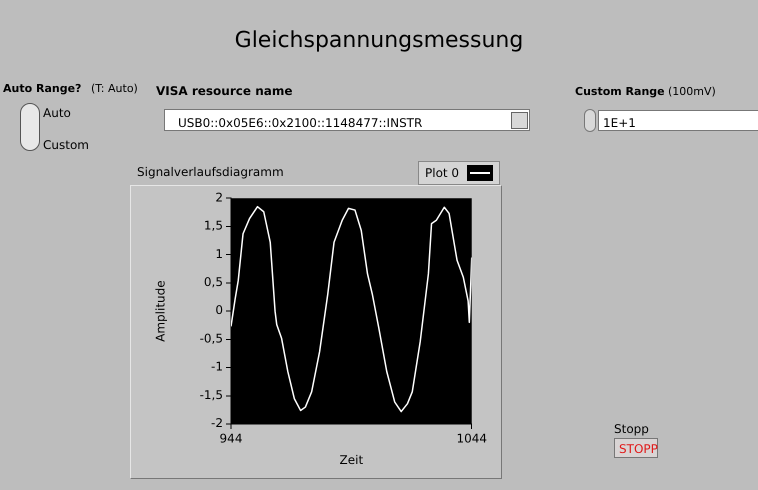  I want to click on x-tick-label: 944, so click(231, 438).